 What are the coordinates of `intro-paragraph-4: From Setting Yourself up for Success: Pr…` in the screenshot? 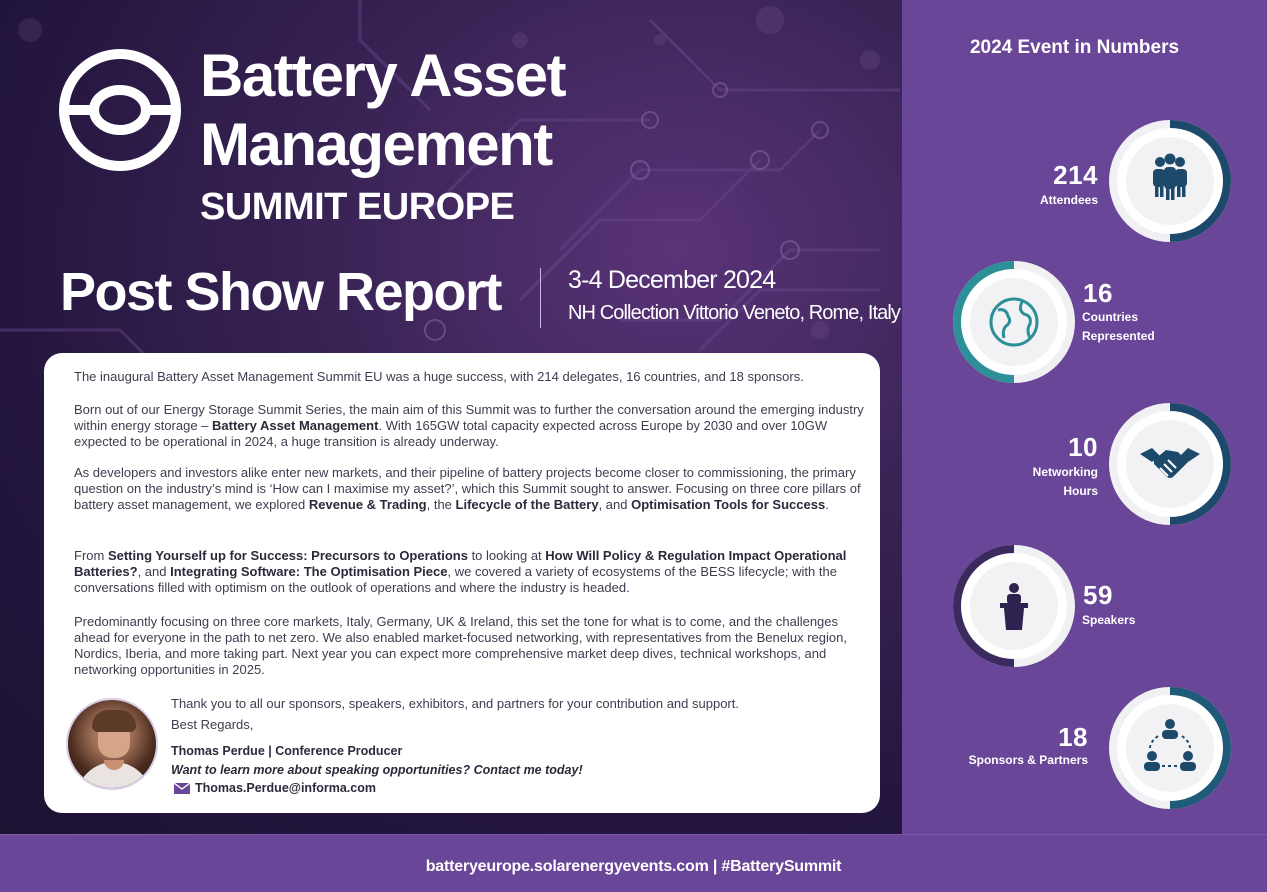 It's located at (460, 571).